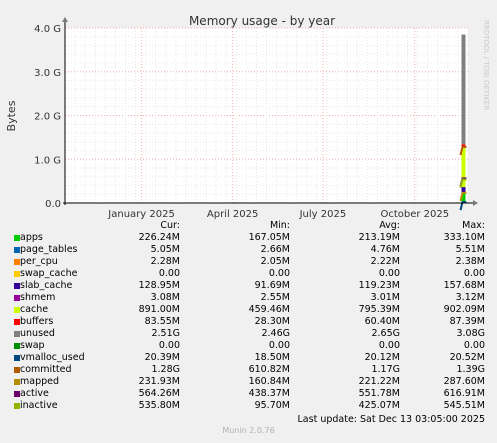 Image resolution: width=497 pixels, height=443 pixels. I want to click on legend-value-avg: 213.19M, so click(379, 237).